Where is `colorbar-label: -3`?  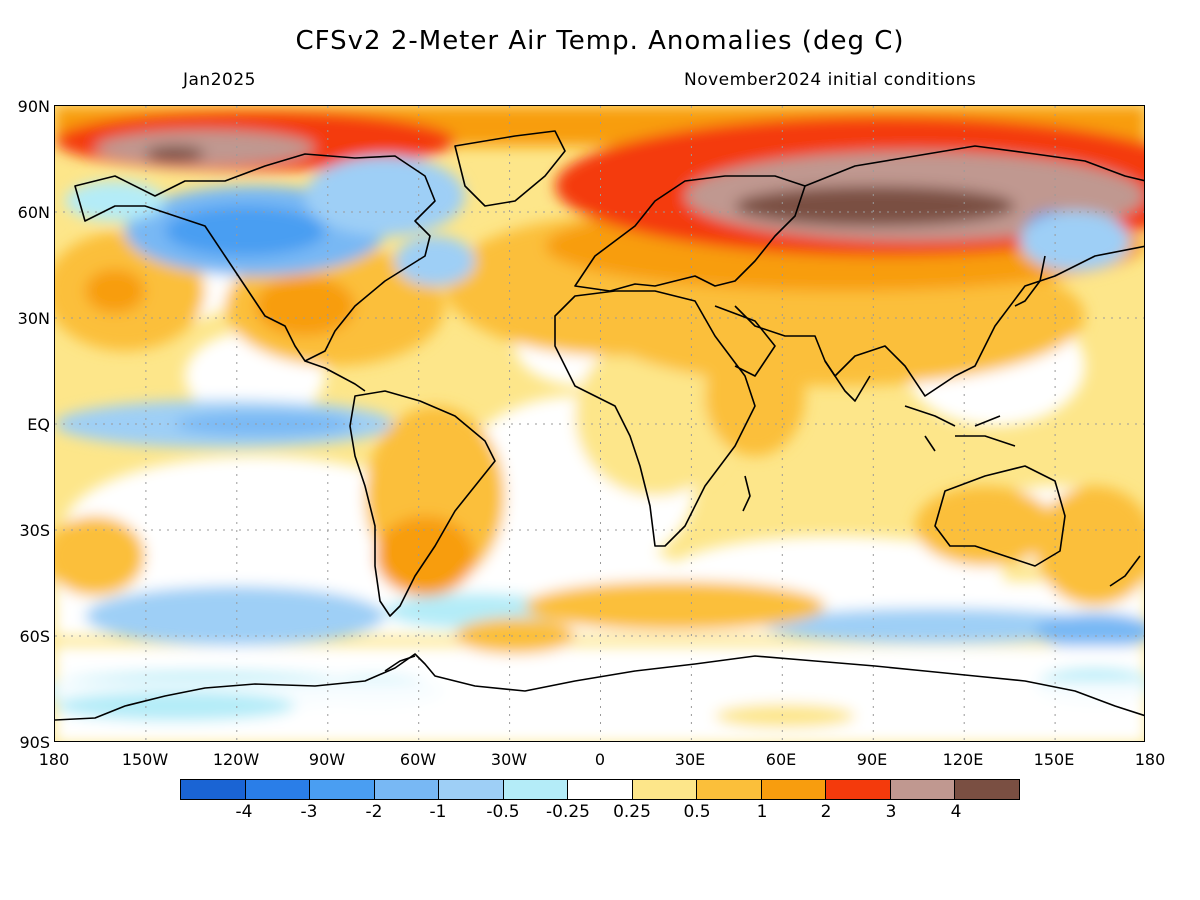
colorbar-label: -3 is located at coordinates (309, 812).